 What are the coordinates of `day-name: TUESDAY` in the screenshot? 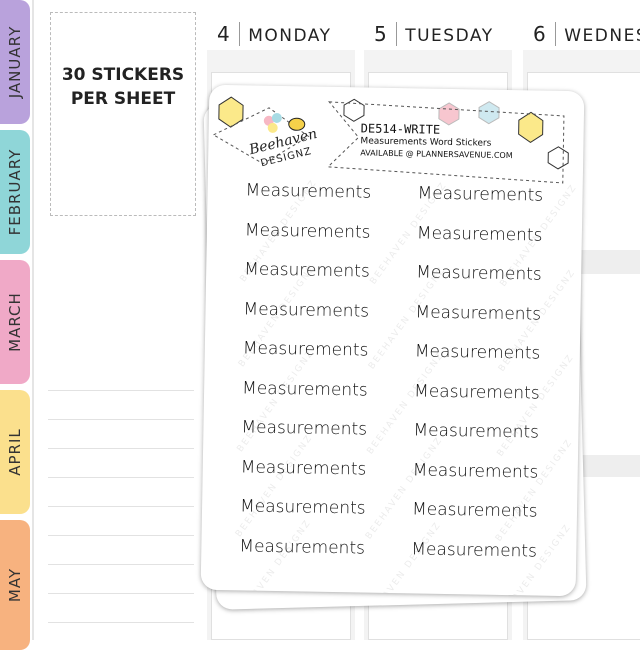 It's located at (449, 36).